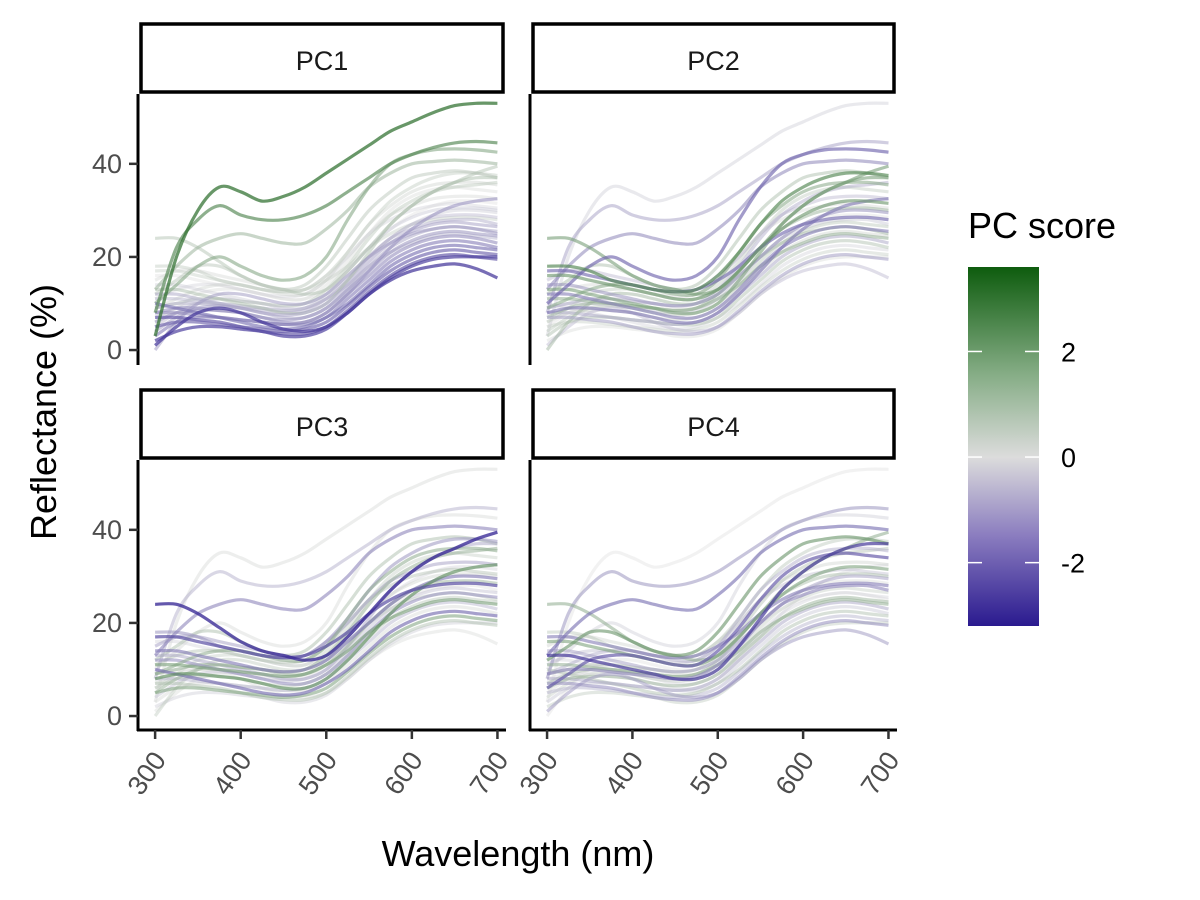 The image size is (1200, 900). I want to click on panel-pc2: PC2, so click(712, 193).